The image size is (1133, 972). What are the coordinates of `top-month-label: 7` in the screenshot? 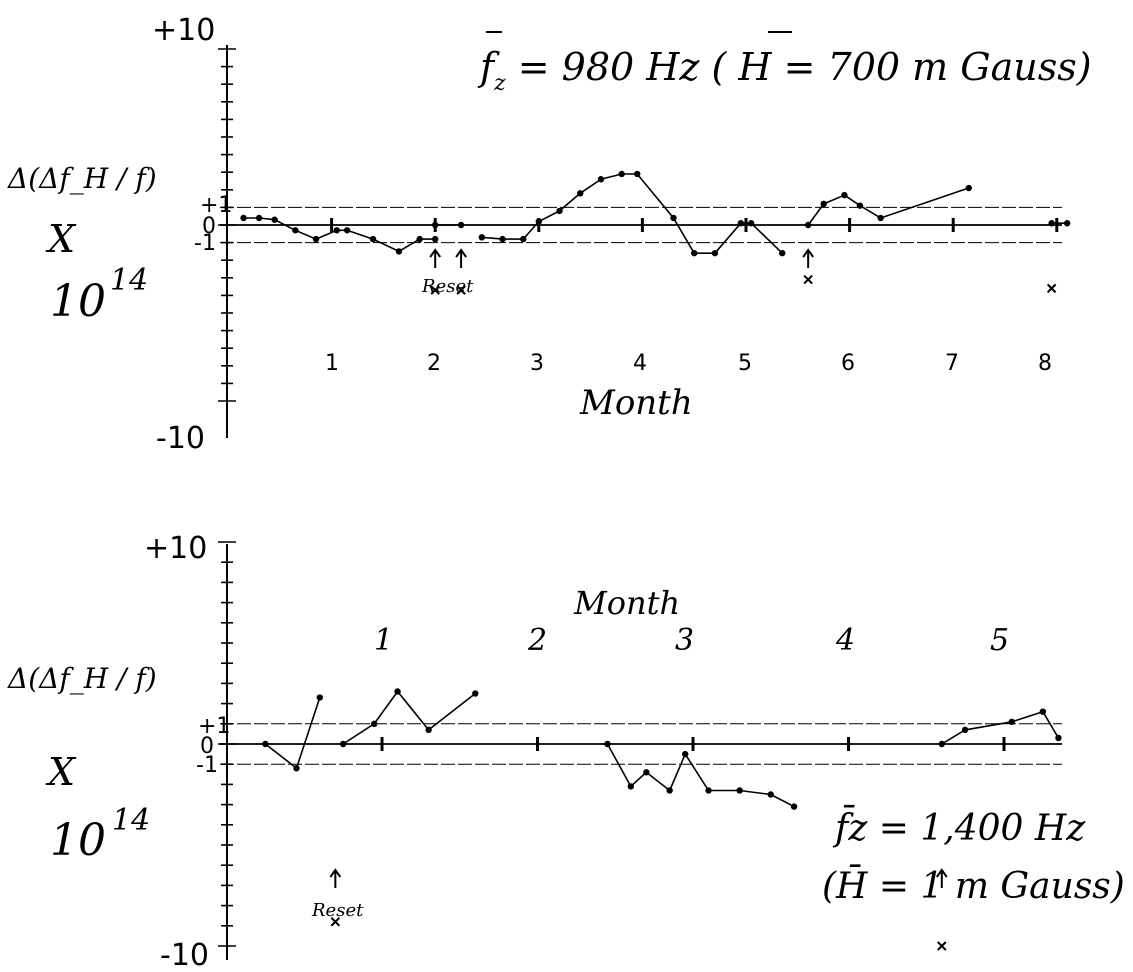 It's located at (952, 363).